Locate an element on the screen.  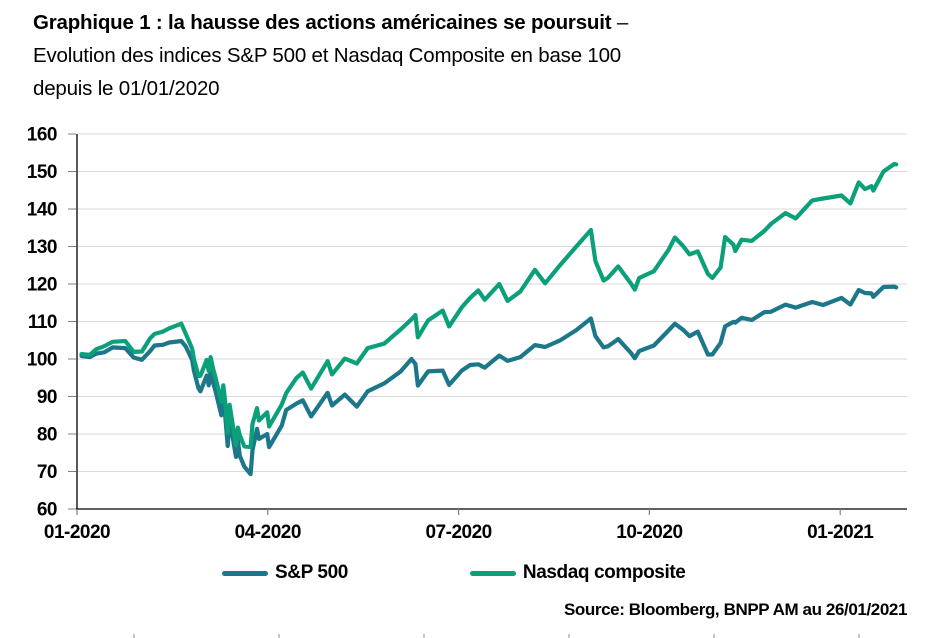
svg-text: 160 is located at coordinates (42, 135).